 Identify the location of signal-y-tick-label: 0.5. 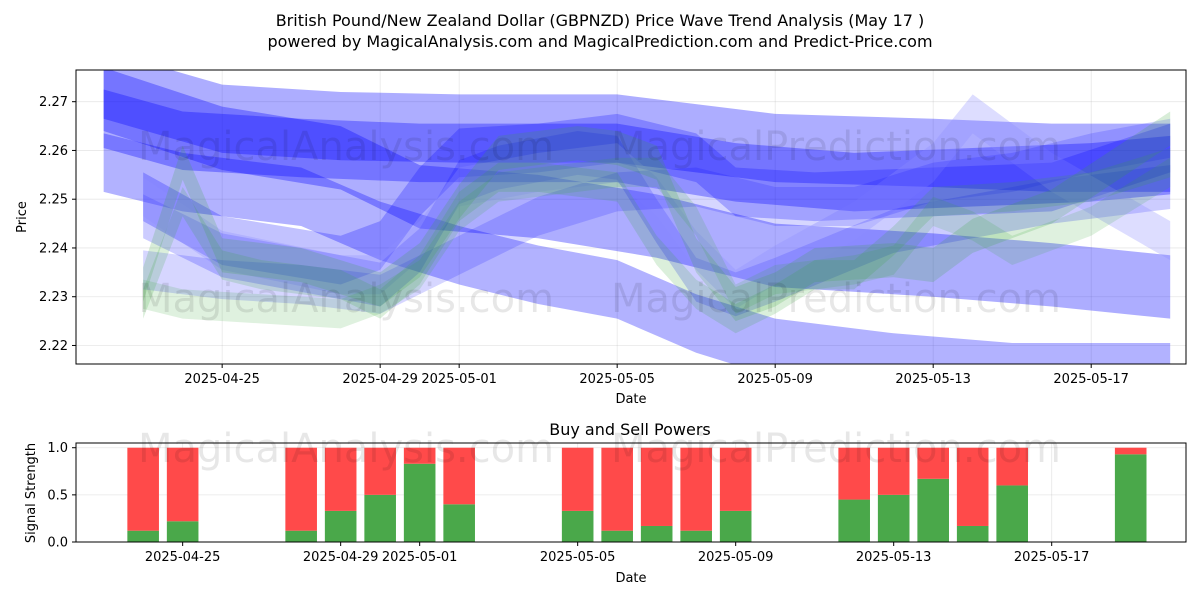
(57, 495).